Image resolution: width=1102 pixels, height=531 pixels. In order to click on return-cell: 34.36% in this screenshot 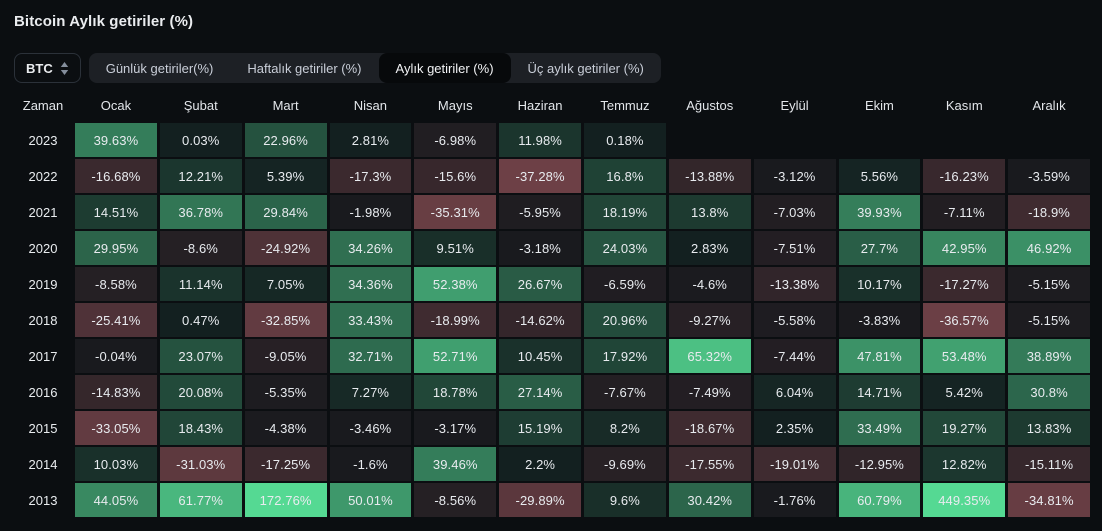, I will do `click(370, 284)`.